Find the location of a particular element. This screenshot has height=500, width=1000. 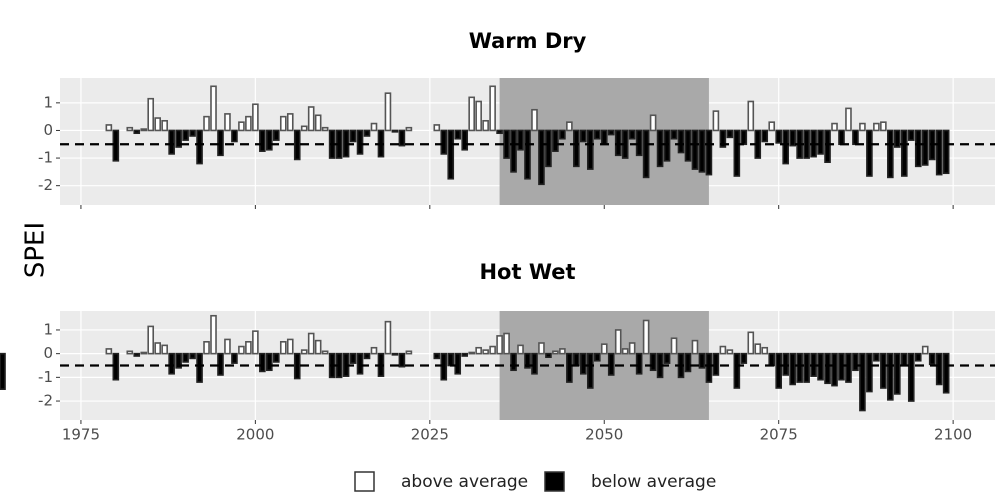

y-axis-label: SPEI is located at coordinates (36, 250).